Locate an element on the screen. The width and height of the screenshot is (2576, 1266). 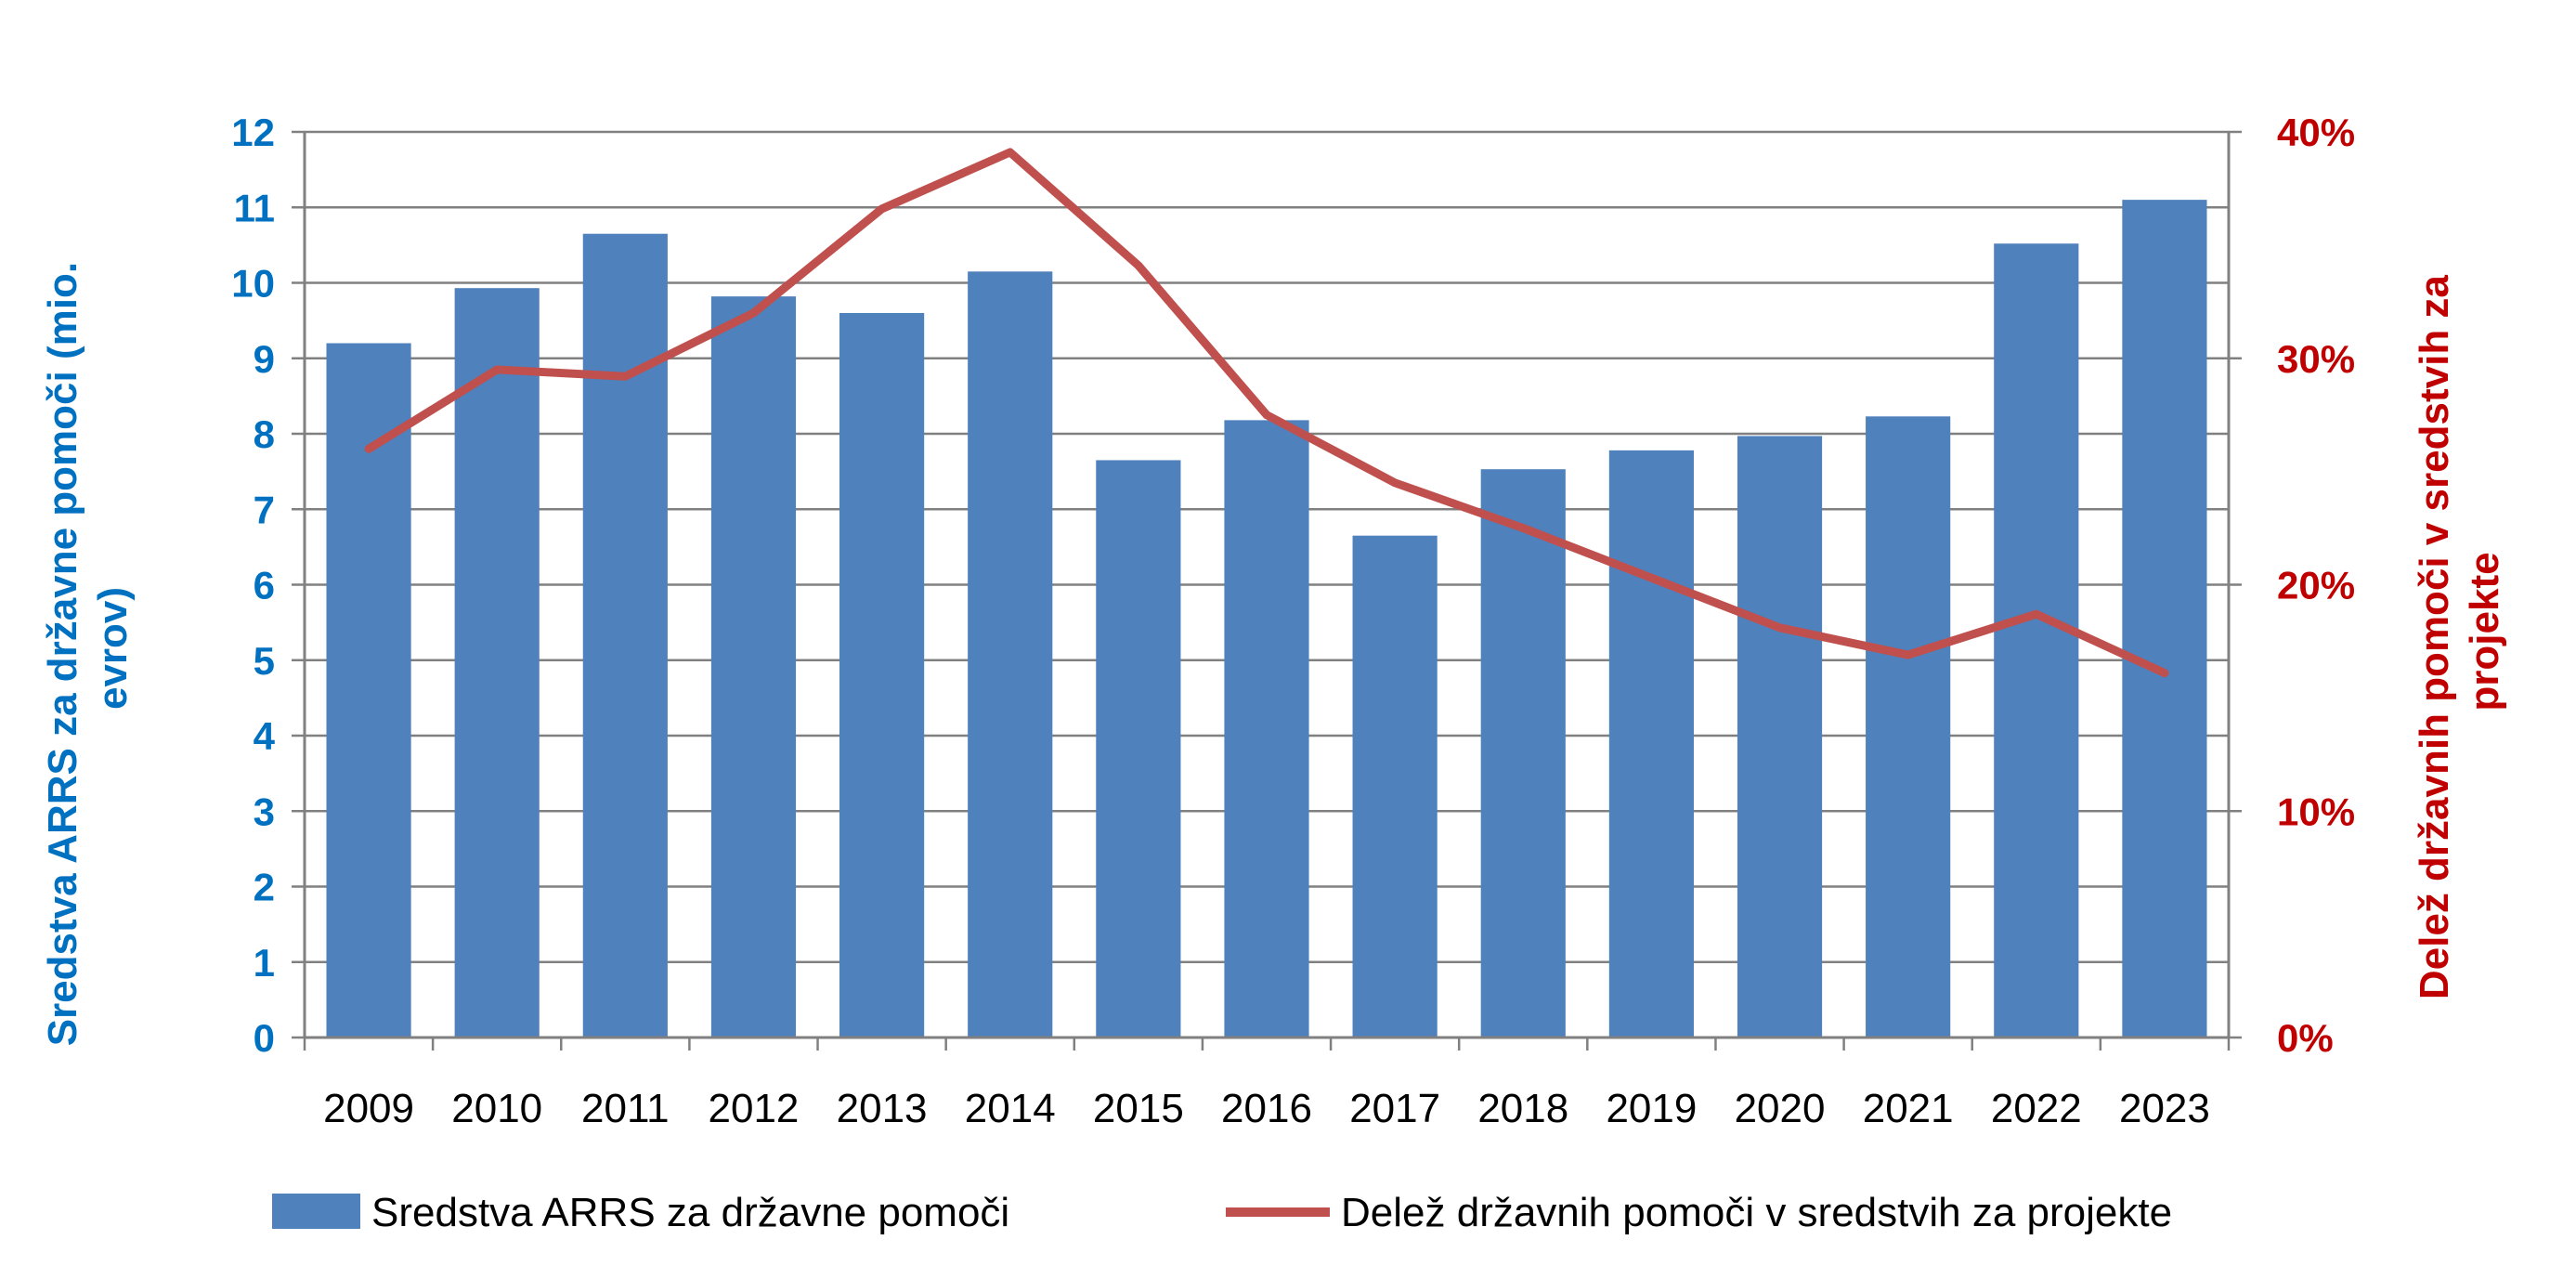
bar-2021 is located at coordinates (1908, 727).